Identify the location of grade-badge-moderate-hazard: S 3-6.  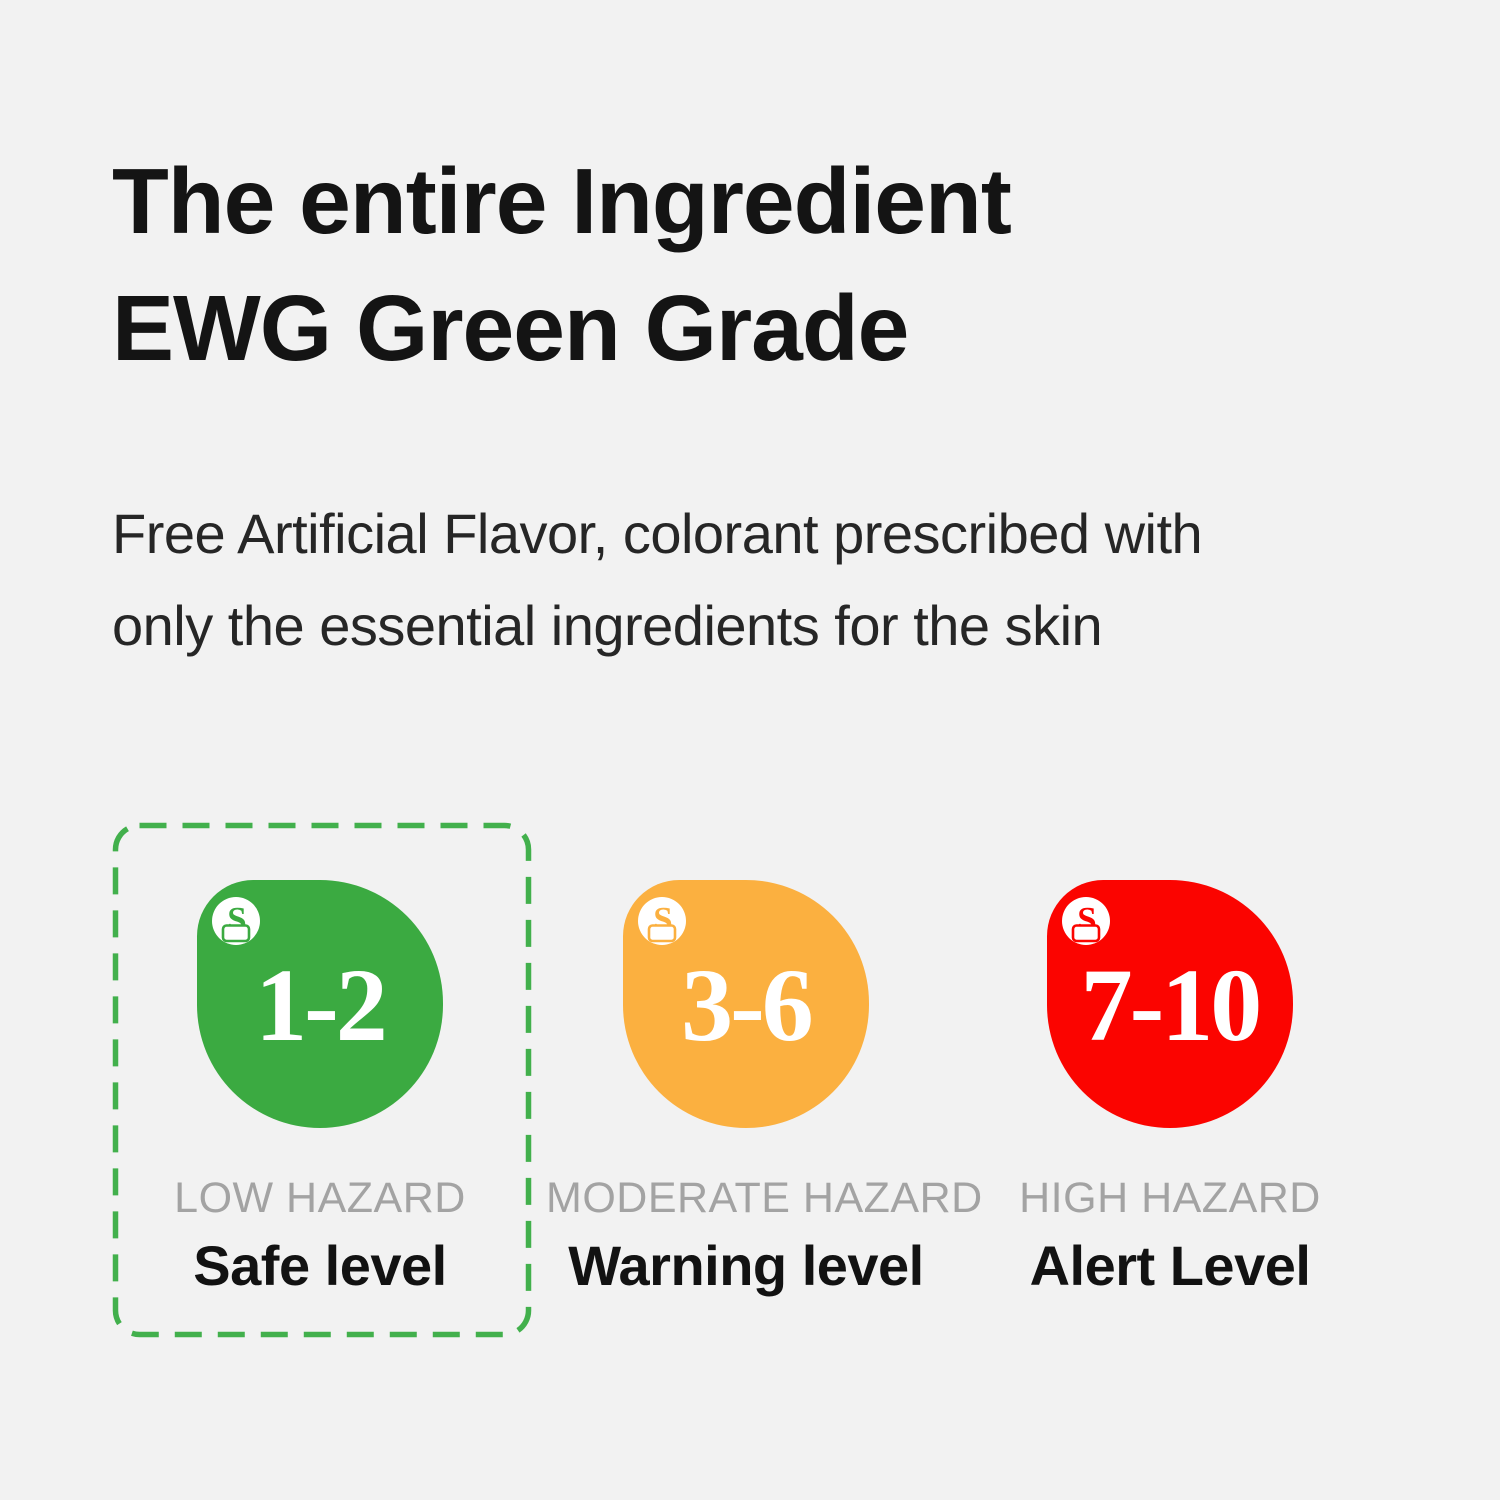
(746, 1004).